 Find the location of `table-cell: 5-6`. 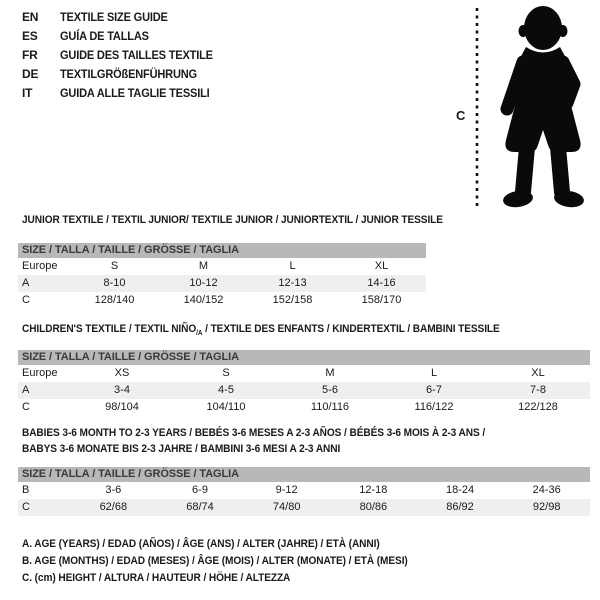

table-cell: 5-6 is located at coordinates (330, 390).